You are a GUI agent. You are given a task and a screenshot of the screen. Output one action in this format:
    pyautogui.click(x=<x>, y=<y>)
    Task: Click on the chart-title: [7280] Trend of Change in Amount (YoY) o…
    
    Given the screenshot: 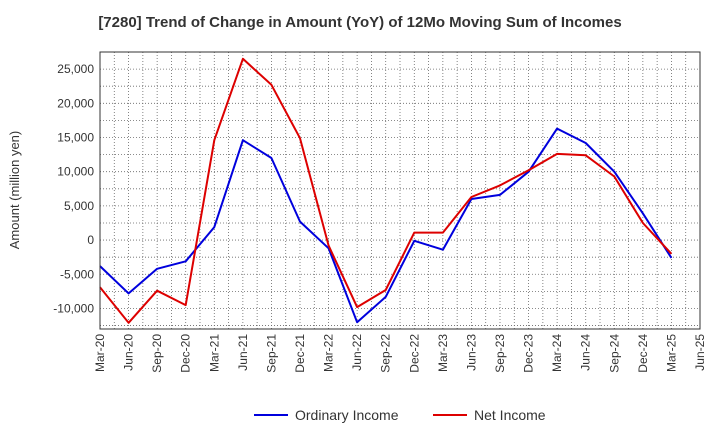 What is the action you would take?
    pyautogui.click(x=360, y=22)
    